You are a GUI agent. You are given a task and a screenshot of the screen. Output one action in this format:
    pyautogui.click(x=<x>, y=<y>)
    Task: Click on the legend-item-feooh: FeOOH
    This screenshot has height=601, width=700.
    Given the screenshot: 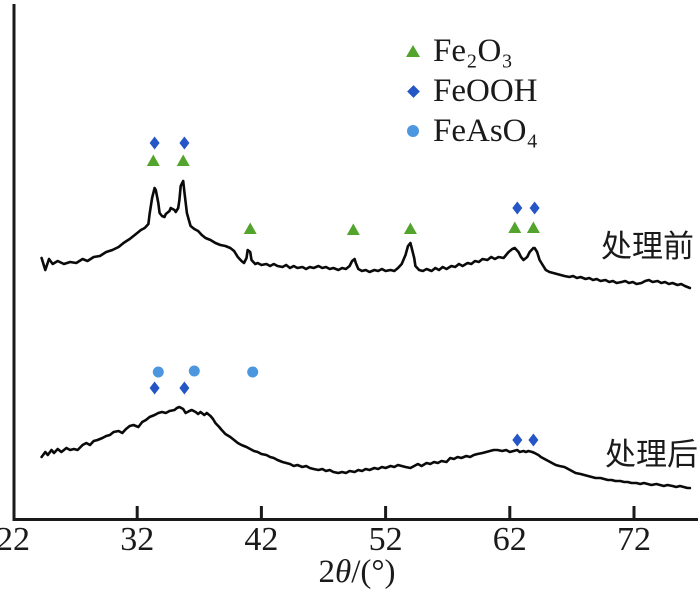 What is the action you would take?
    pyautogui.click(x=470, y=91)
    